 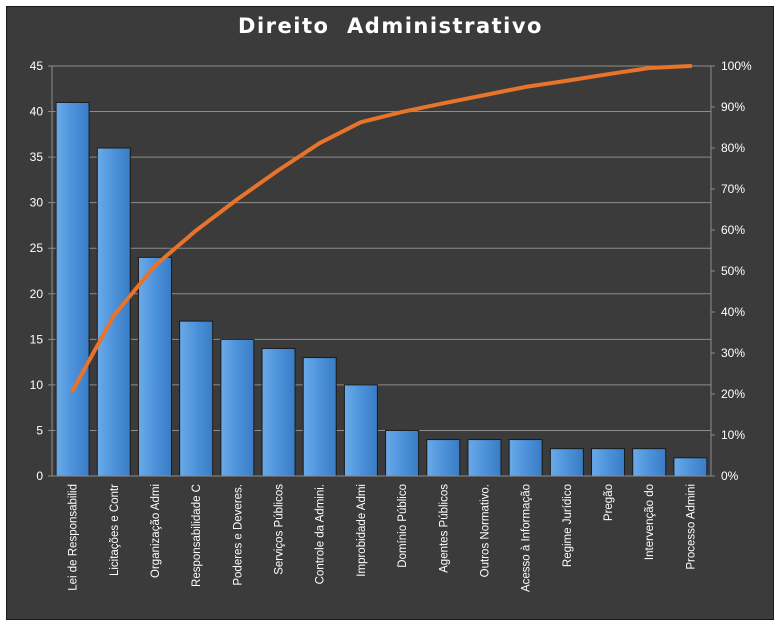 What do you see at coordinates (37, 339) in the screenshot?
I see `y-tick-label: 15` at bounding box center [37, 339].